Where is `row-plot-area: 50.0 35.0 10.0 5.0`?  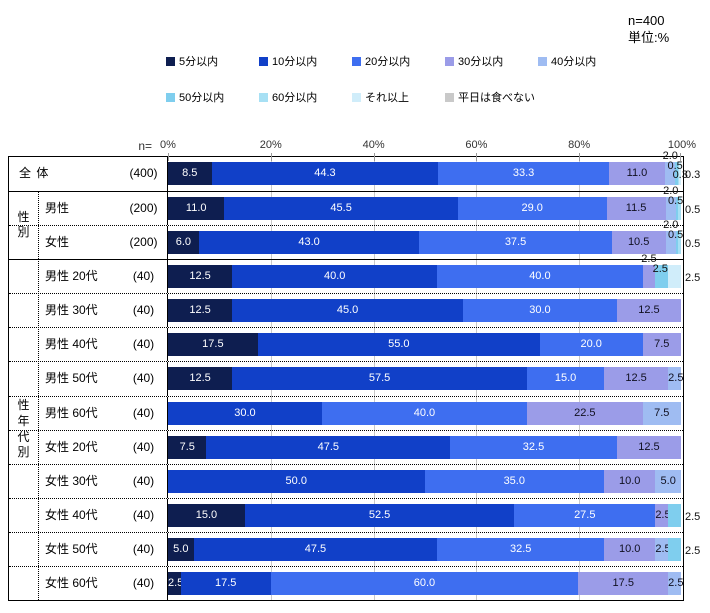 row-plot-area: 50.0 35.0 10.0 5.0 is located at coordinates (424, 481).